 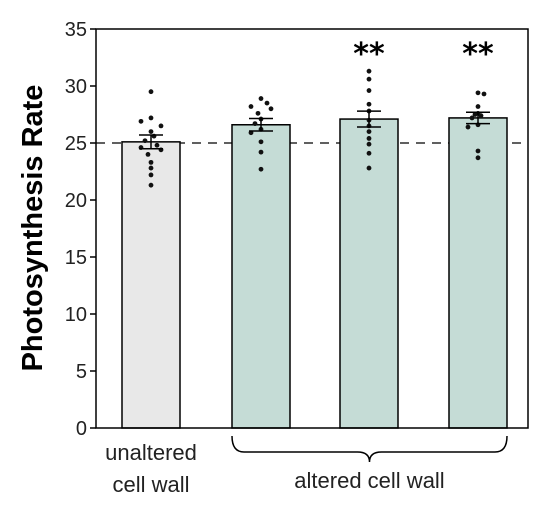 What do you see at coordinates (76, 144) in the screenshot?
I see `y-tick-label: 25` at bounding box center [76, 144].